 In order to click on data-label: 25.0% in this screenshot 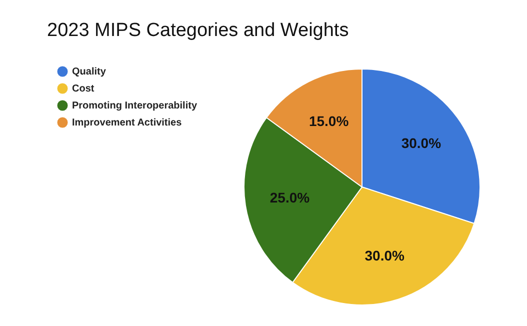, I will do `click(290, 197)`.